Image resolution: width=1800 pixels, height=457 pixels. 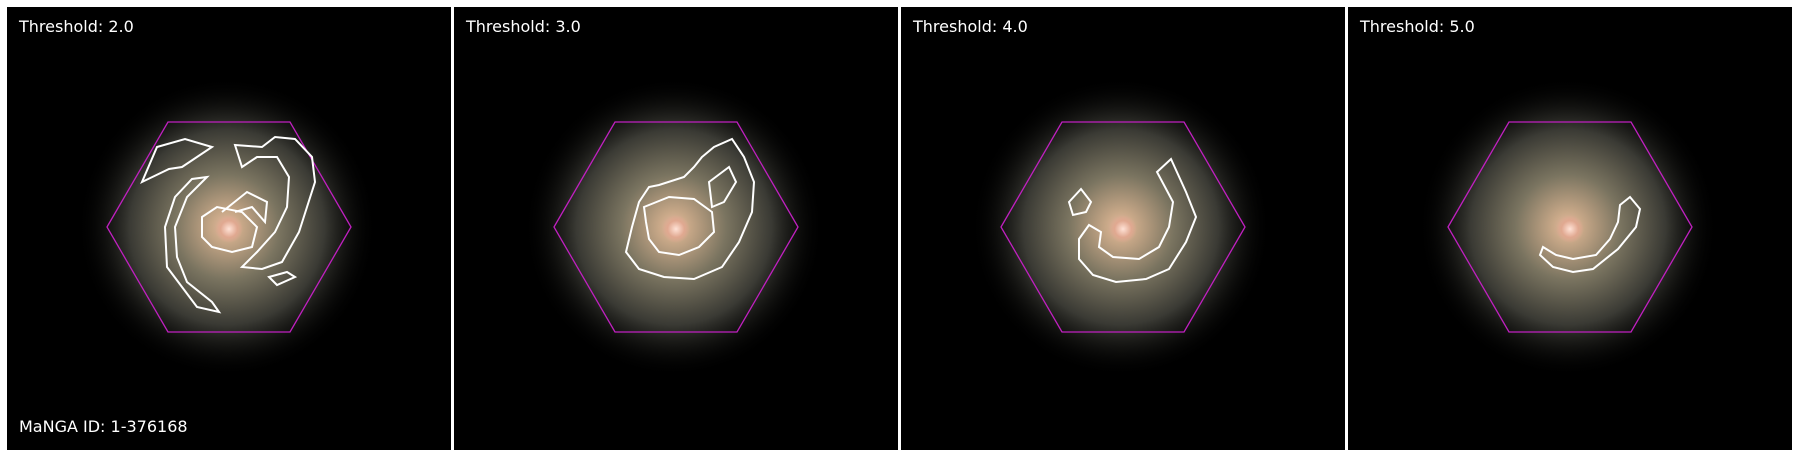 I want to click on manga-id-label: MaNGA ID: 1-376168, so click(x=103, y=426).